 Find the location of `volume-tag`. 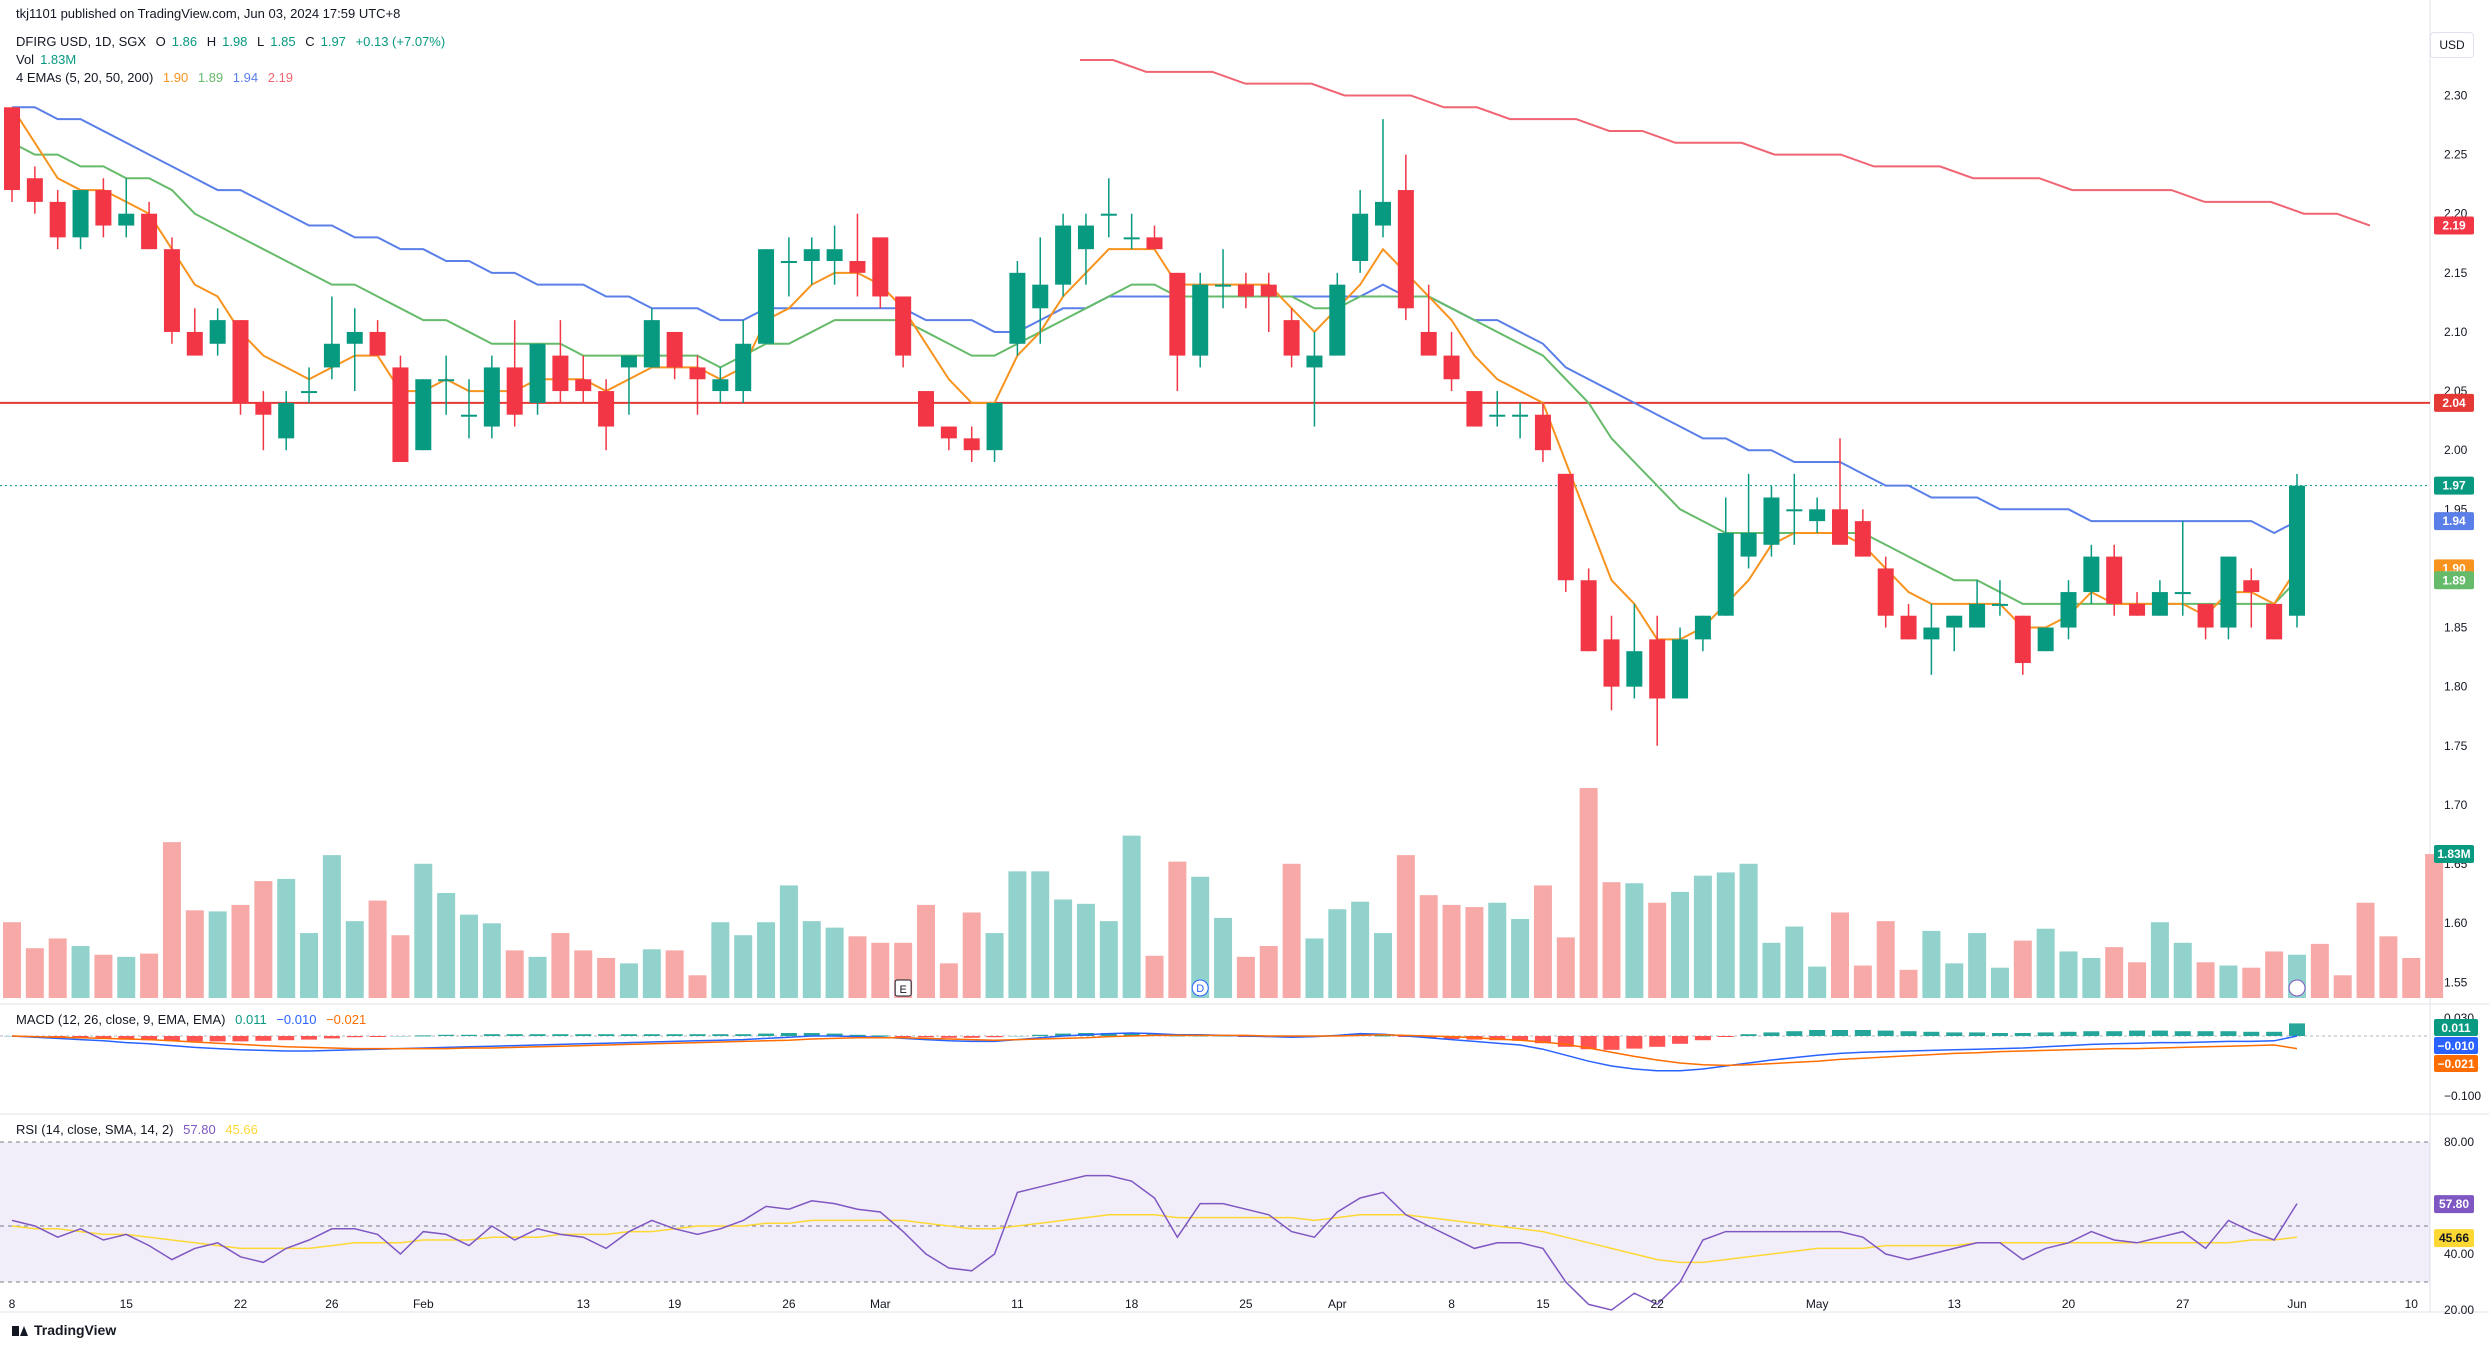

volume-tag is located at coordinates (2454, 854).